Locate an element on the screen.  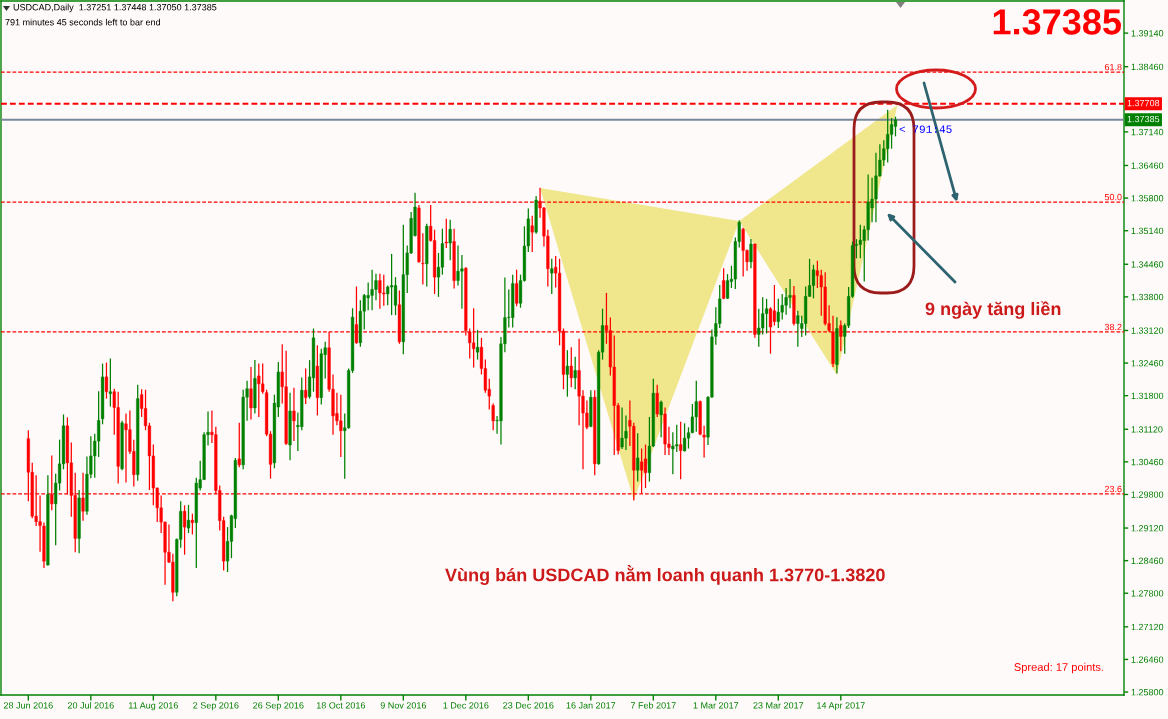
y-tick-label: 1.30460 is located at coordinates (1147, 462).